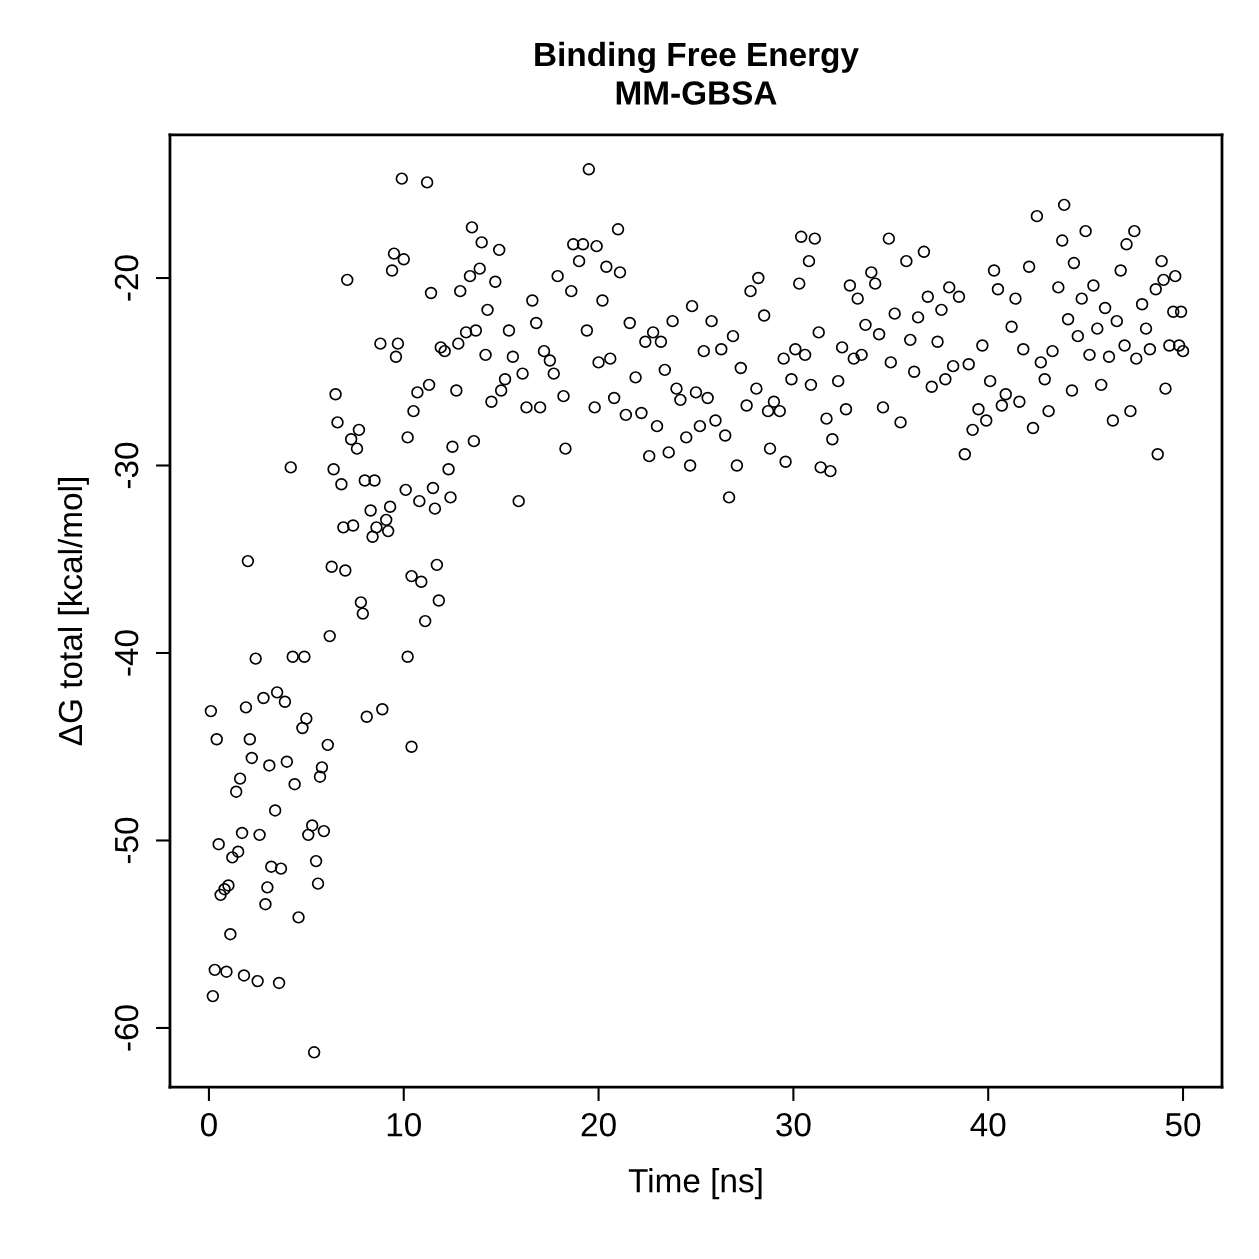 This screenshot has width=1259, height=1259. I want to click on y-tick-label: -60, so click(126, 1028).